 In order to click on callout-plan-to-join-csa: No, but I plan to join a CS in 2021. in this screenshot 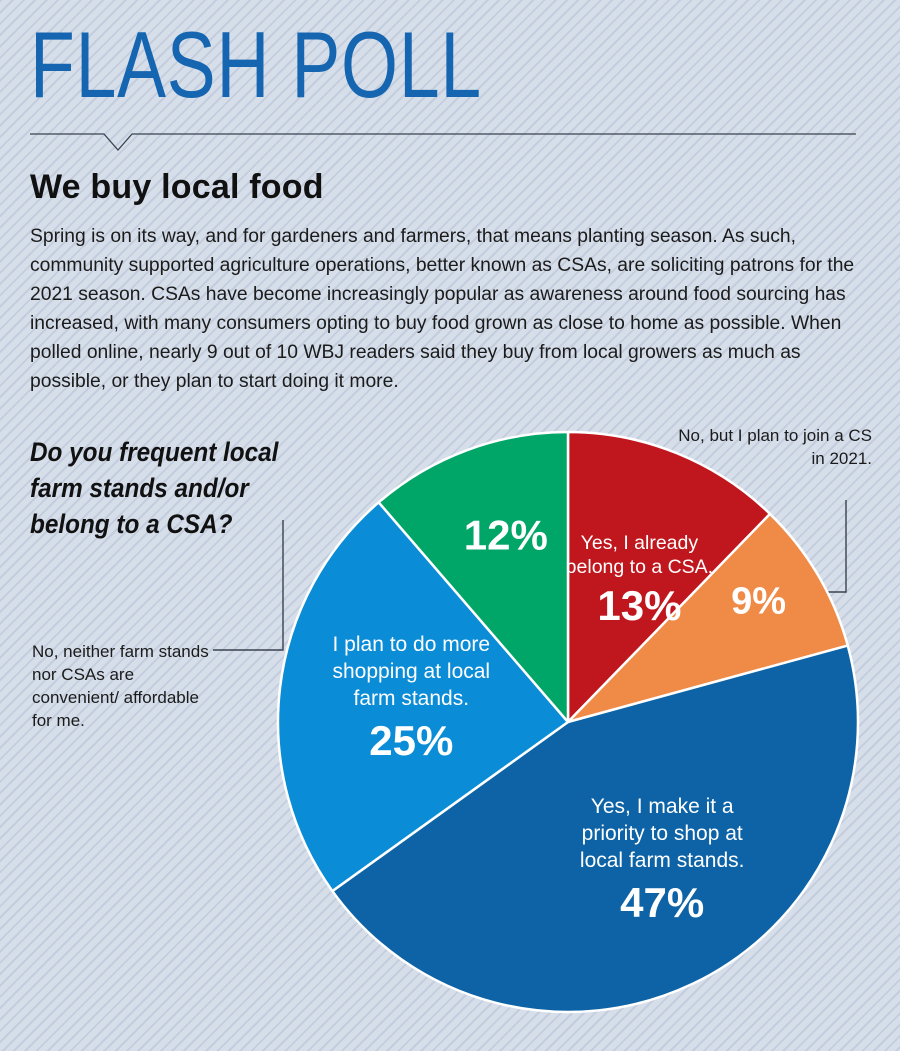, I will do `click(775, 447)`.